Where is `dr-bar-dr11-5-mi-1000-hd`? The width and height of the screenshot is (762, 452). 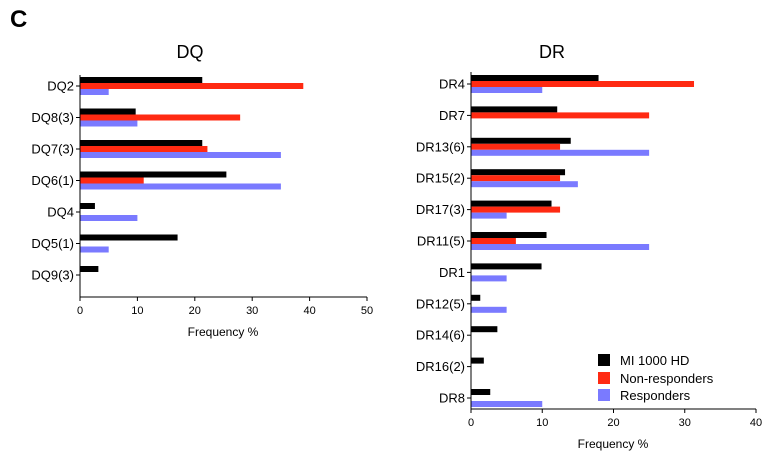
dr-bar-dr11-5-mi-1000-hd is located at coordinates (509, 235).